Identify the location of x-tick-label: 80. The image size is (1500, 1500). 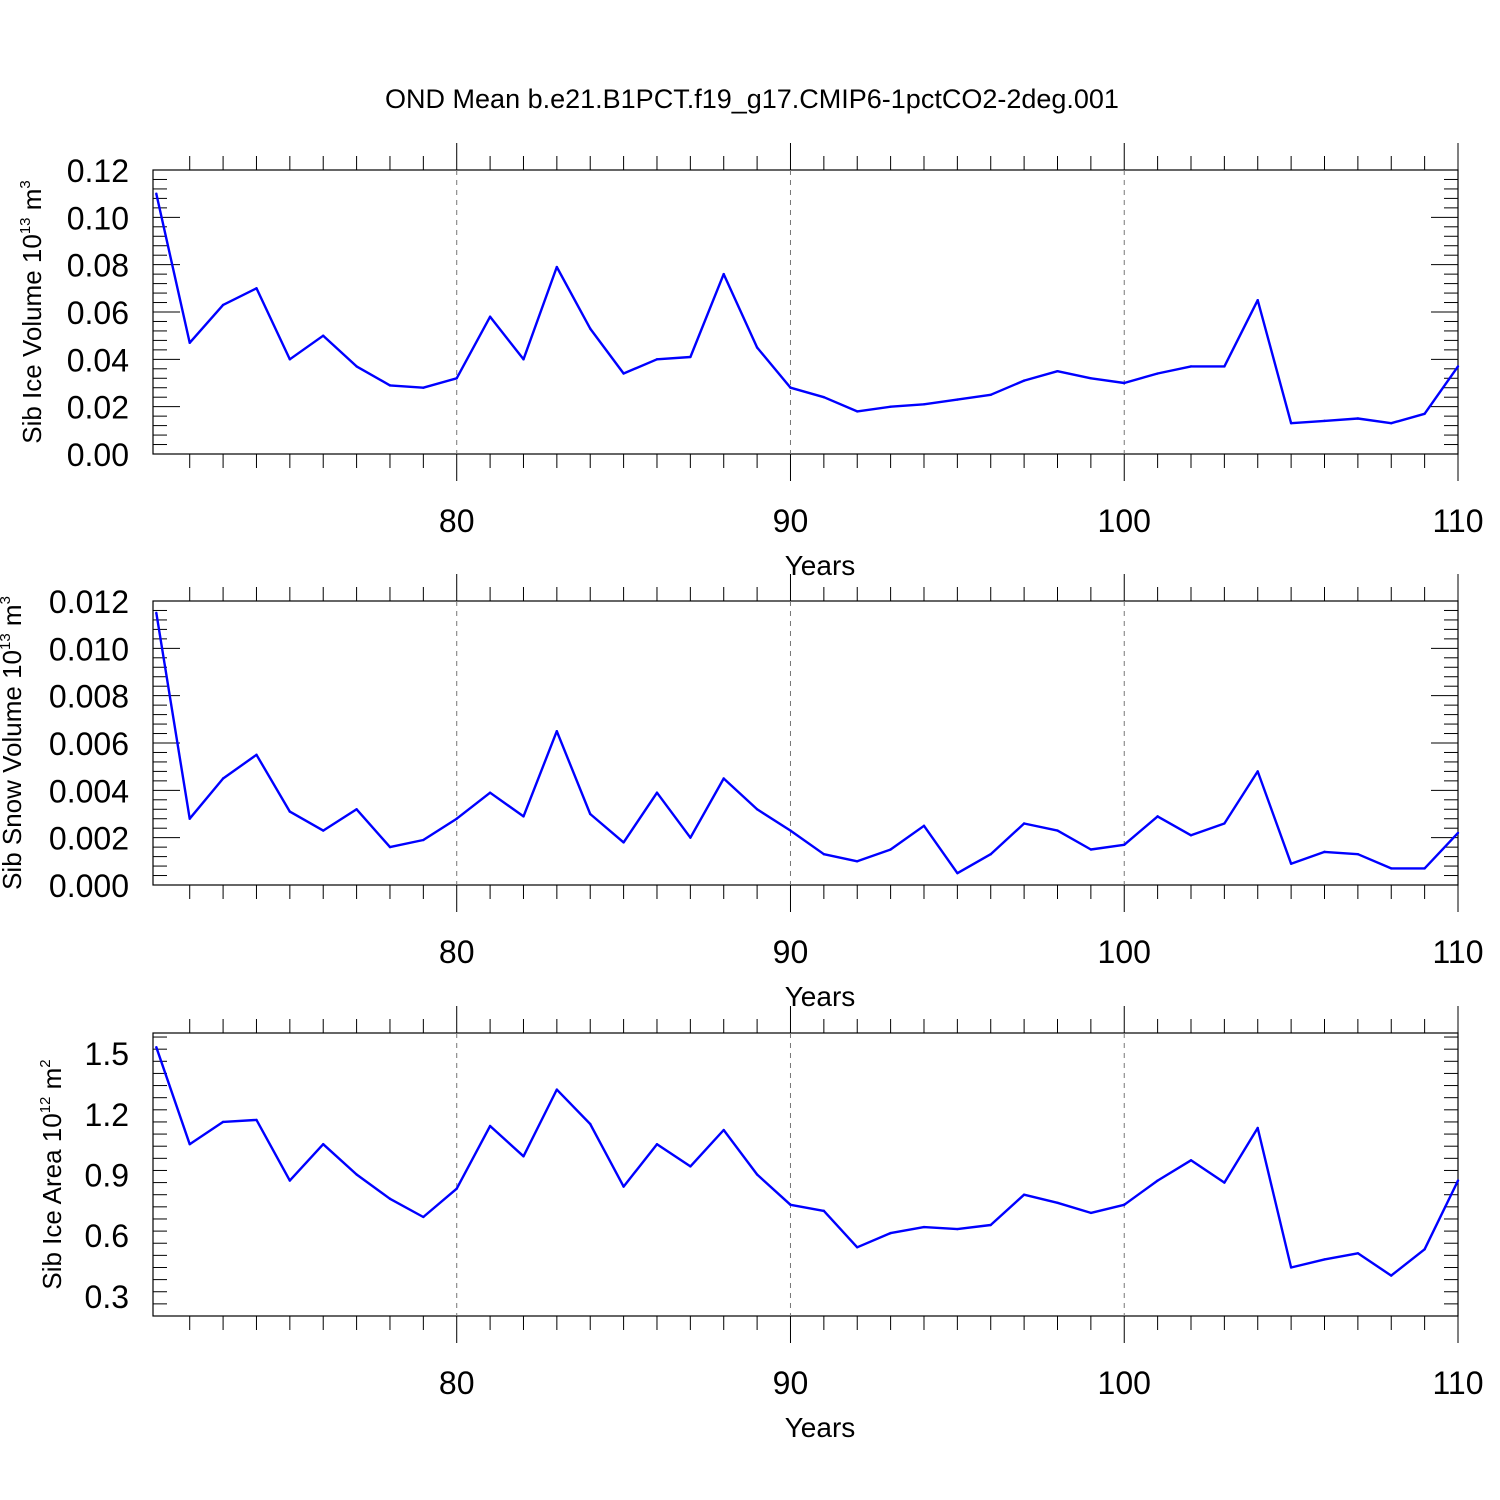
(457, 952).